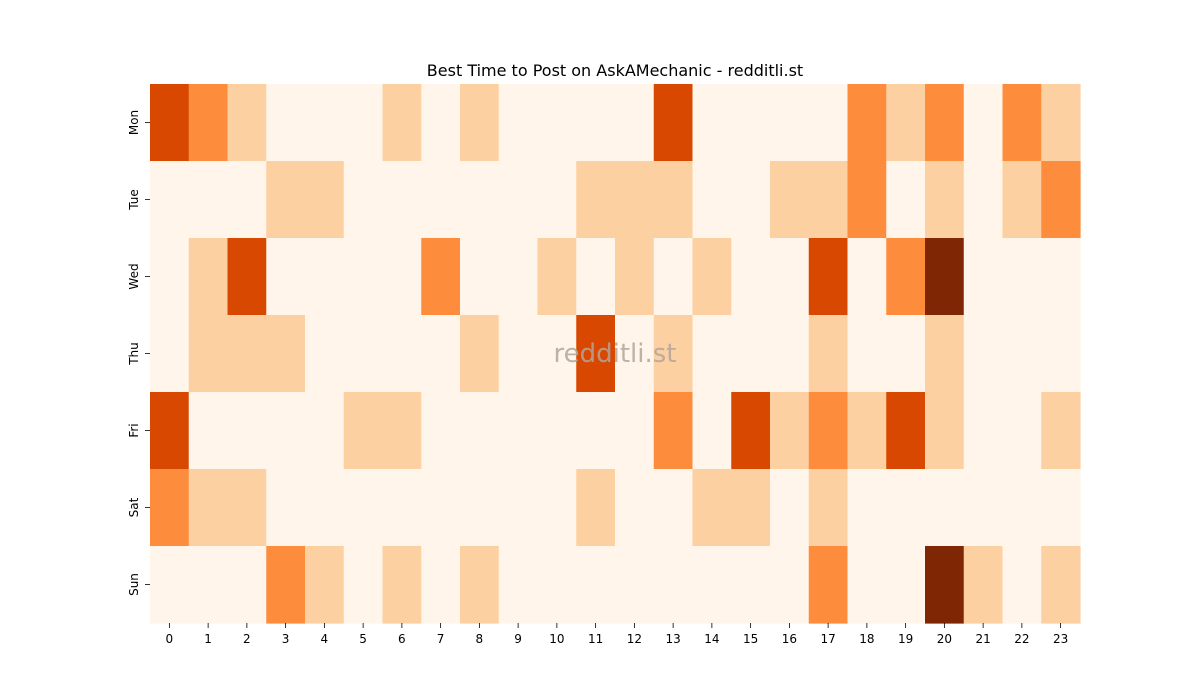 Image resolution: width=1200 pixels, height=700 pixels. Describe the element at coordinates (617, 634) in the screenshot. I see `x-axis: 0 1 2 3 4 5 6 7 8 9 10 11 12 13 14 15 16 17 18 19 20 21 22 23` at that location.